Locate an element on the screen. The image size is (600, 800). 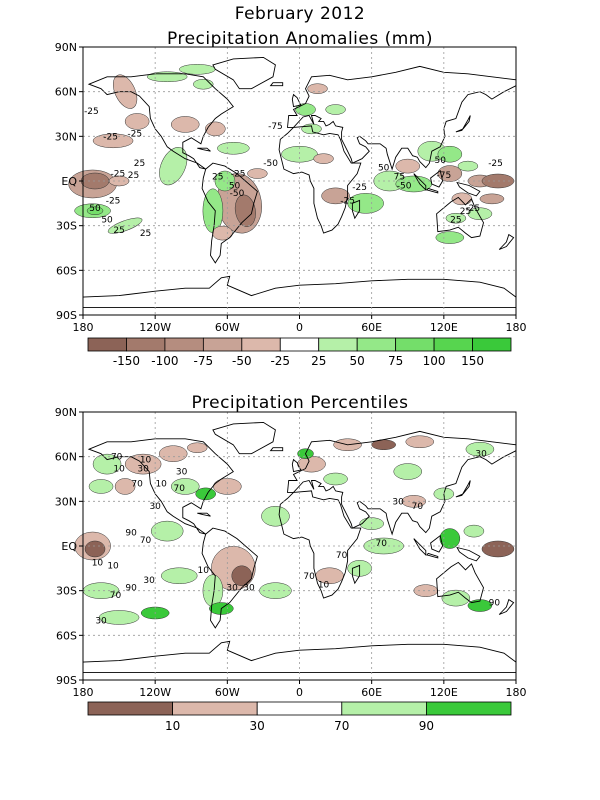
contour-label: 75 is located at coordinates (399, 178).